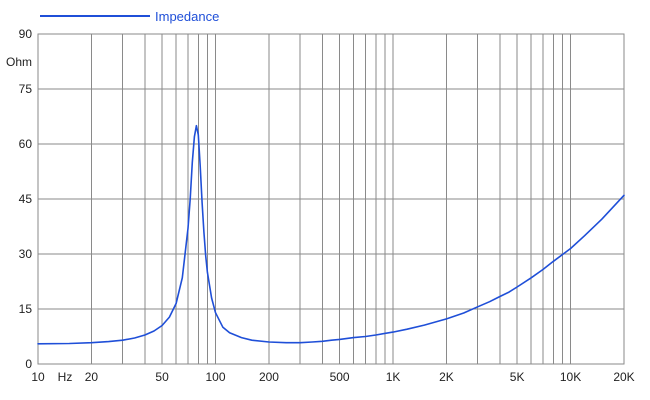 The width and height of the screenshot is (650, 400). Describe the element at coordinates (269, 377) in the screenshot. I see `x-tick-label: 200` at that location.